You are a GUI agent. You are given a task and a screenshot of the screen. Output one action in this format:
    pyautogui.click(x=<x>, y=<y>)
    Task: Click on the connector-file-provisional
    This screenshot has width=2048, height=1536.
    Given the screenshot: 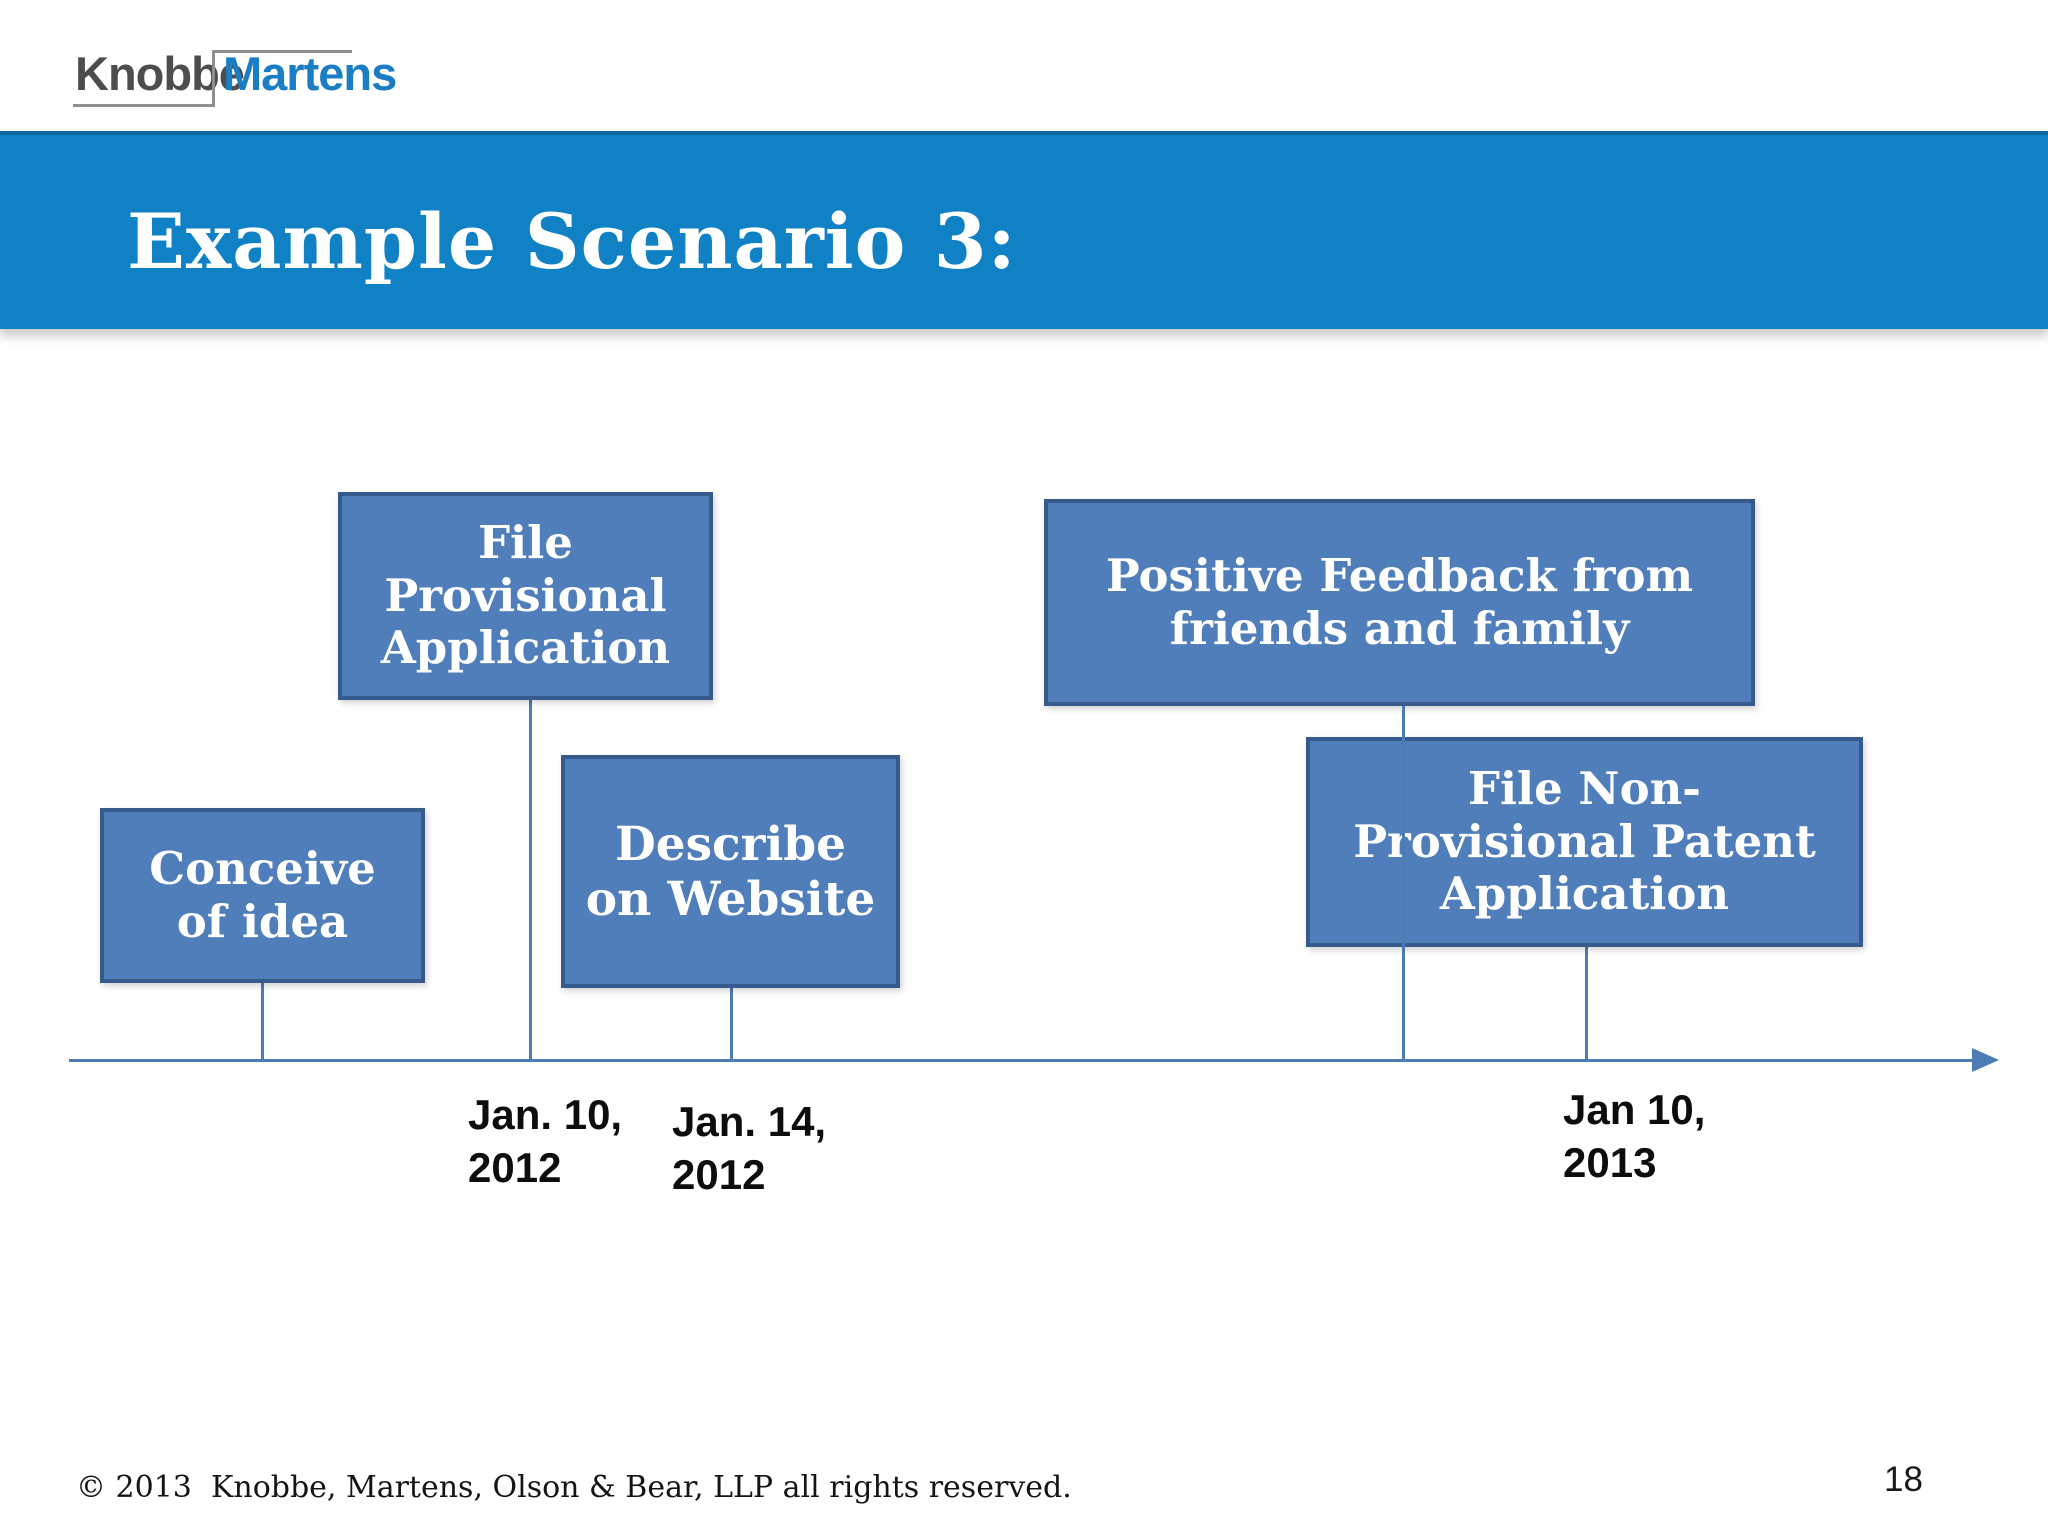 What is the action you would take?
    pyautogui.click(x=530, y=880)
    